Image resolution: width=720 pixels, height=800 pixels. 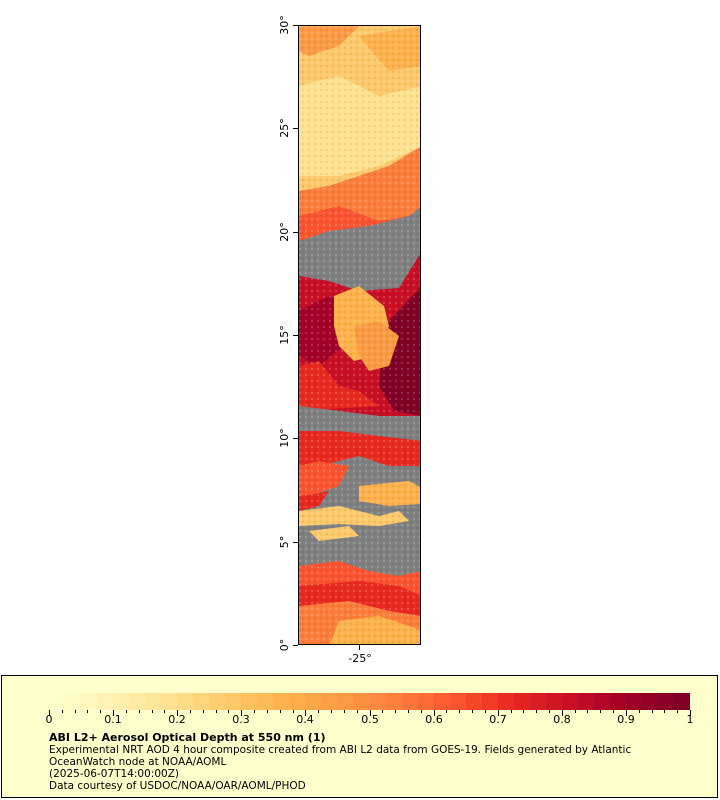 What do you see at coordinates (284, 542) in the screenshot?
I see `lat-label: 5°` at bounding box center [284, 542].